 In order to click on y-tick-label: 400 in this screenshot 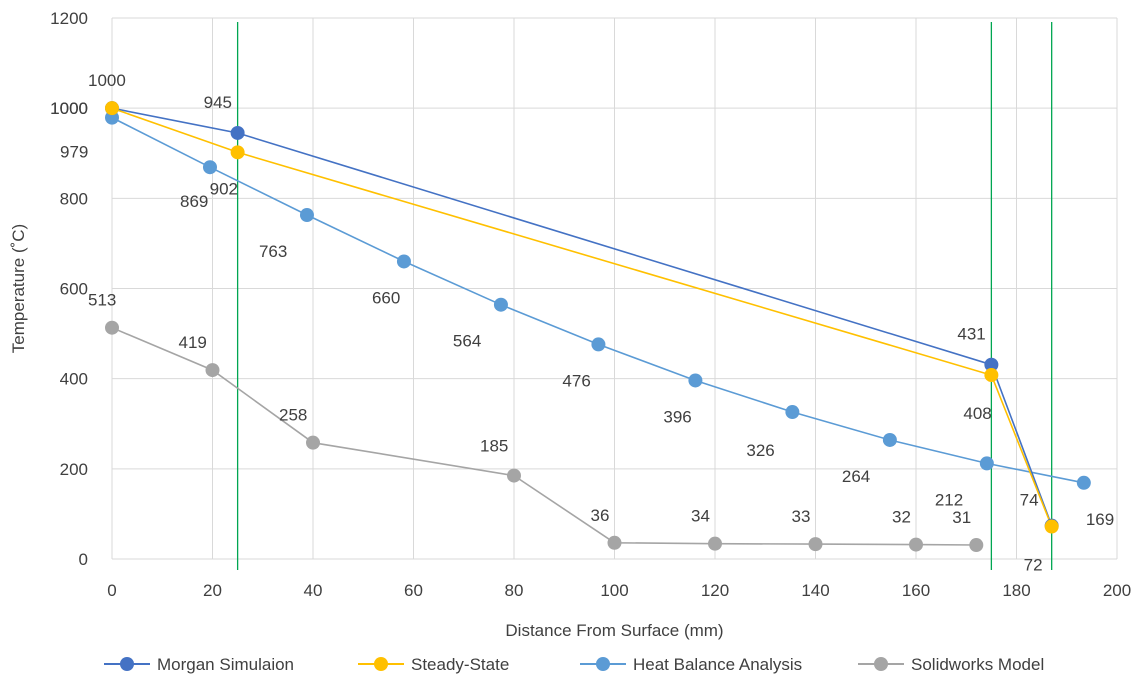, I will do `click(74, 379)`.